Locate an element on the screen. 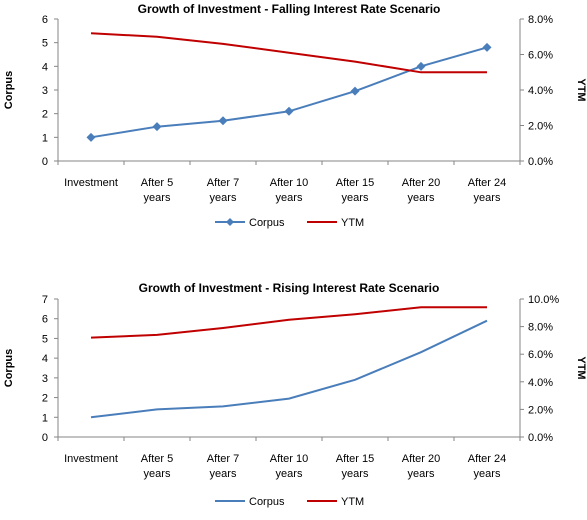 The width and height of the screenshot is (587, 520). y-tick-label: 7 is located at coordinates (45, 300).